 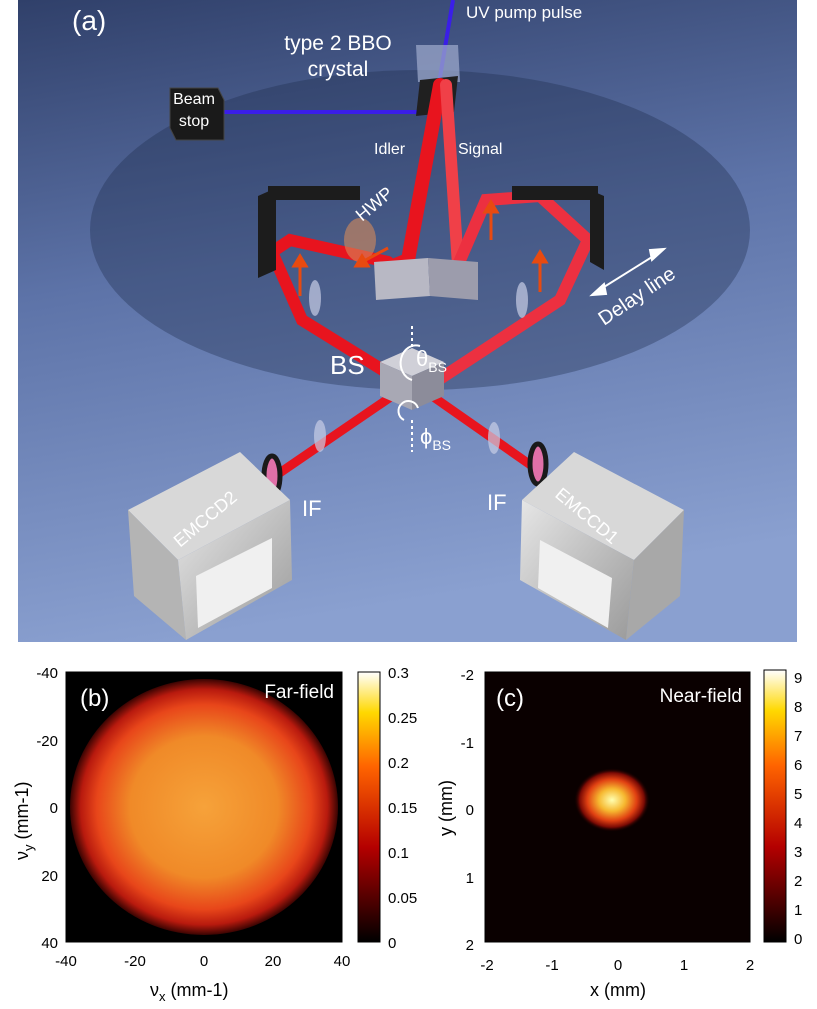 I want to click on x-tick: -40, so click(x=66, y=961).